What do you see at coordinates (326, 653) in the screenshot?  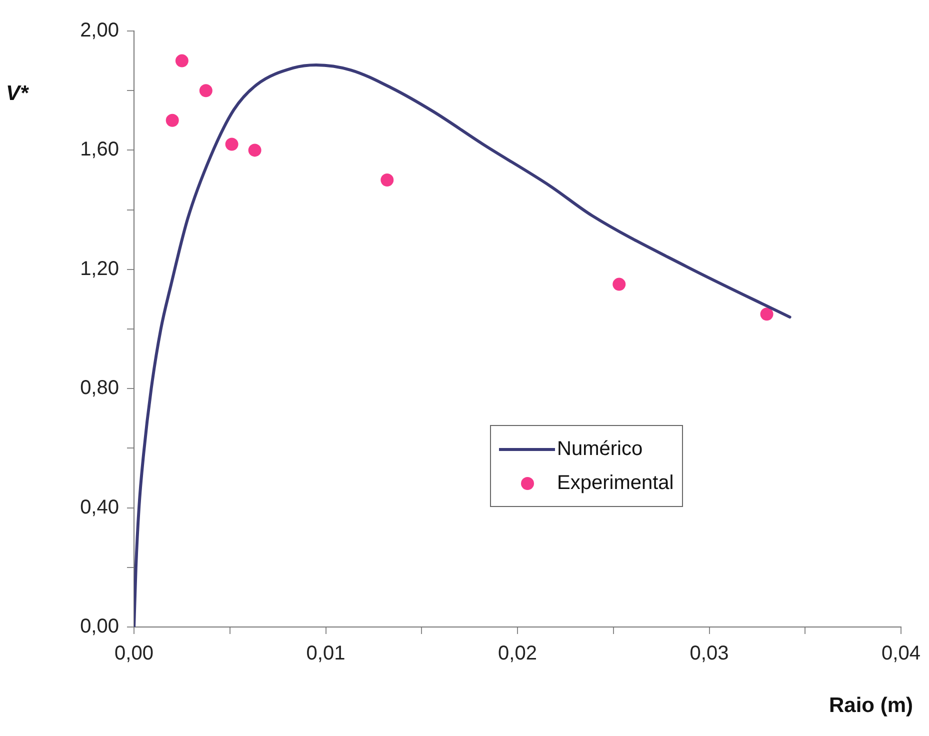 I see `x-tick-label: 0,01` at bounding box center [326, 653].